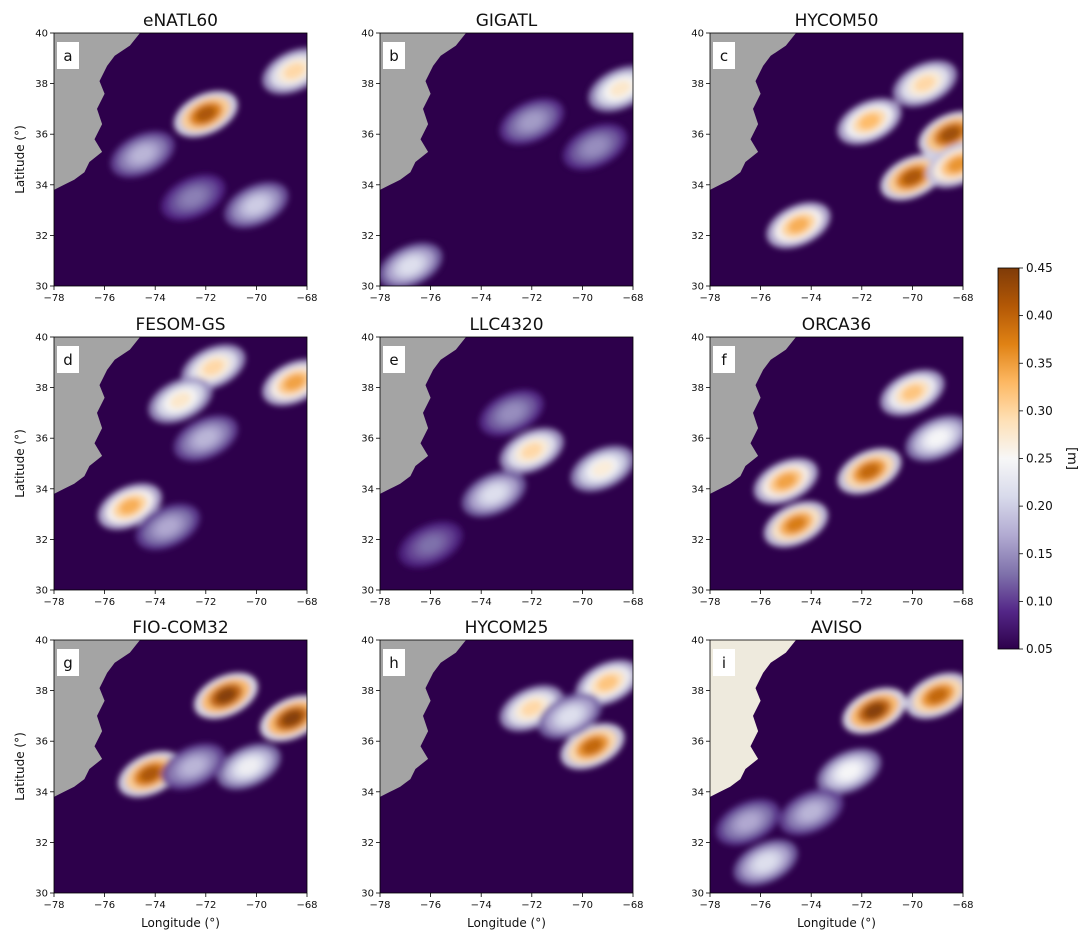  Describe the element at coordinates (1039, 316) in the screenshot. I see `colorbar-tick-label: 0.40` at that location.